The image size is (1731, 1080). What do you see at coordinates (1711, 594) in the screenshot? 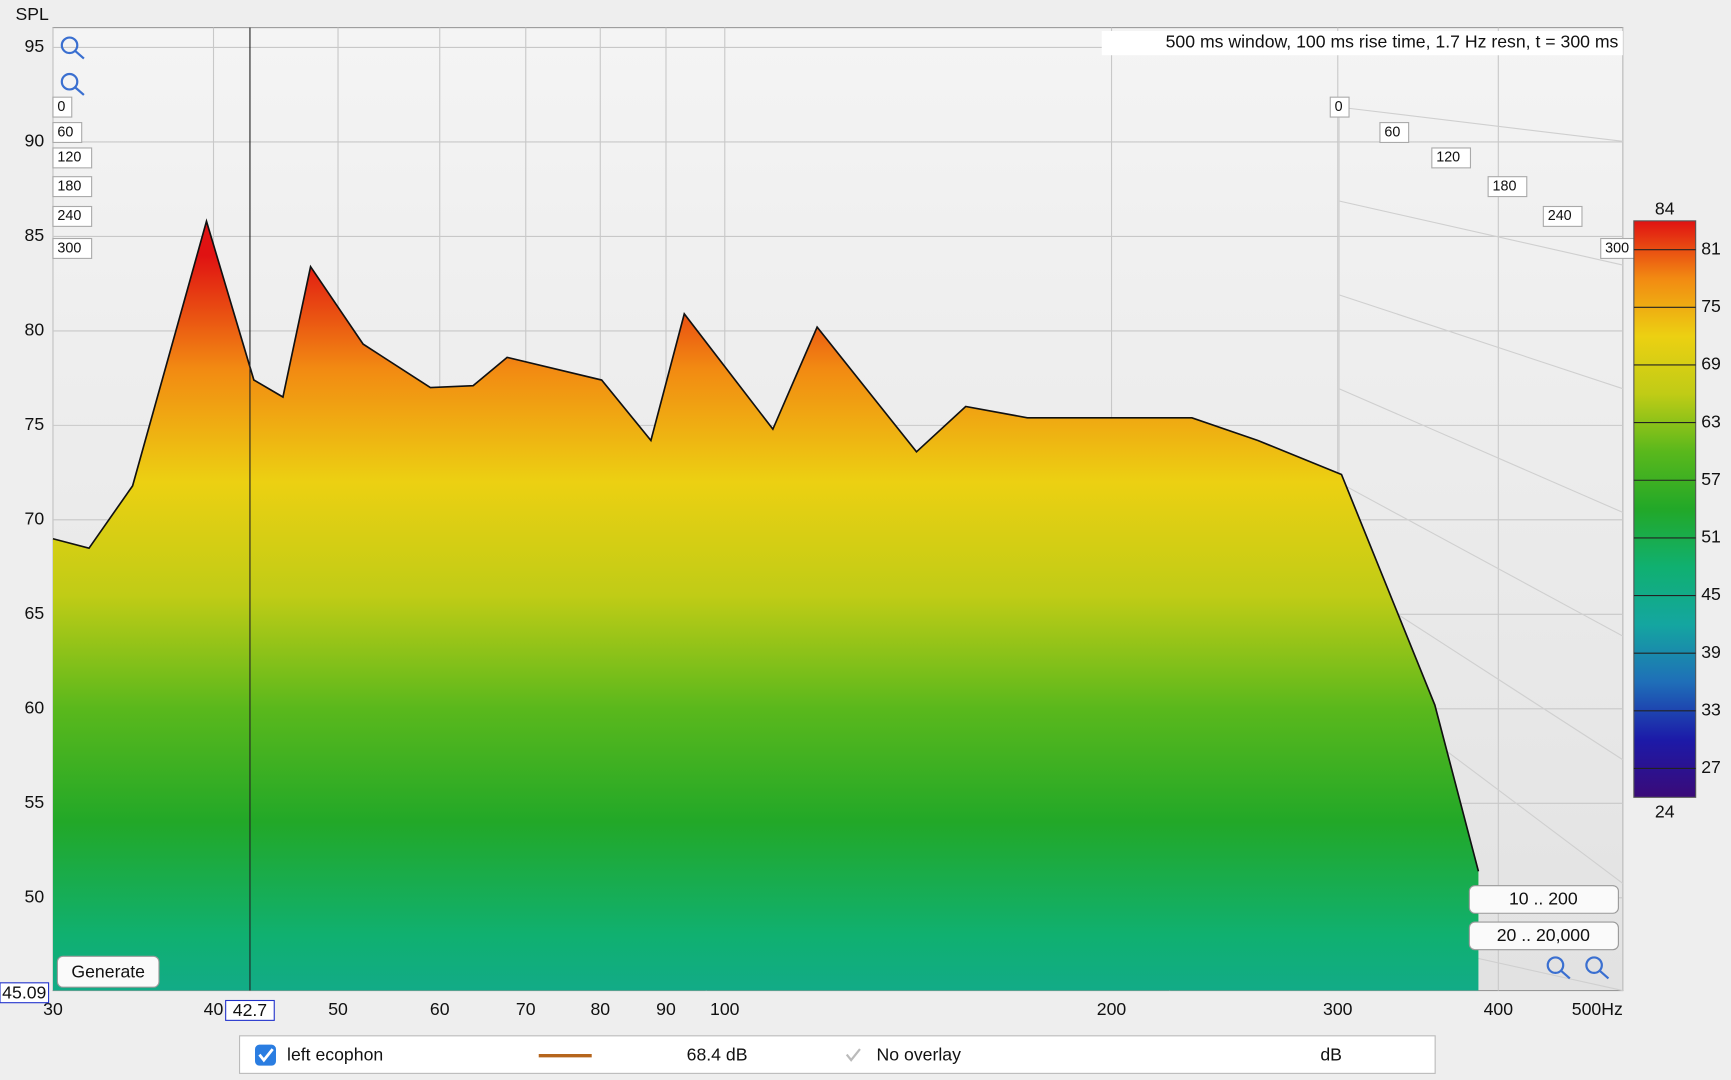
I see `colorbar-tick-label: 45` at bounding box center [1711, 594].